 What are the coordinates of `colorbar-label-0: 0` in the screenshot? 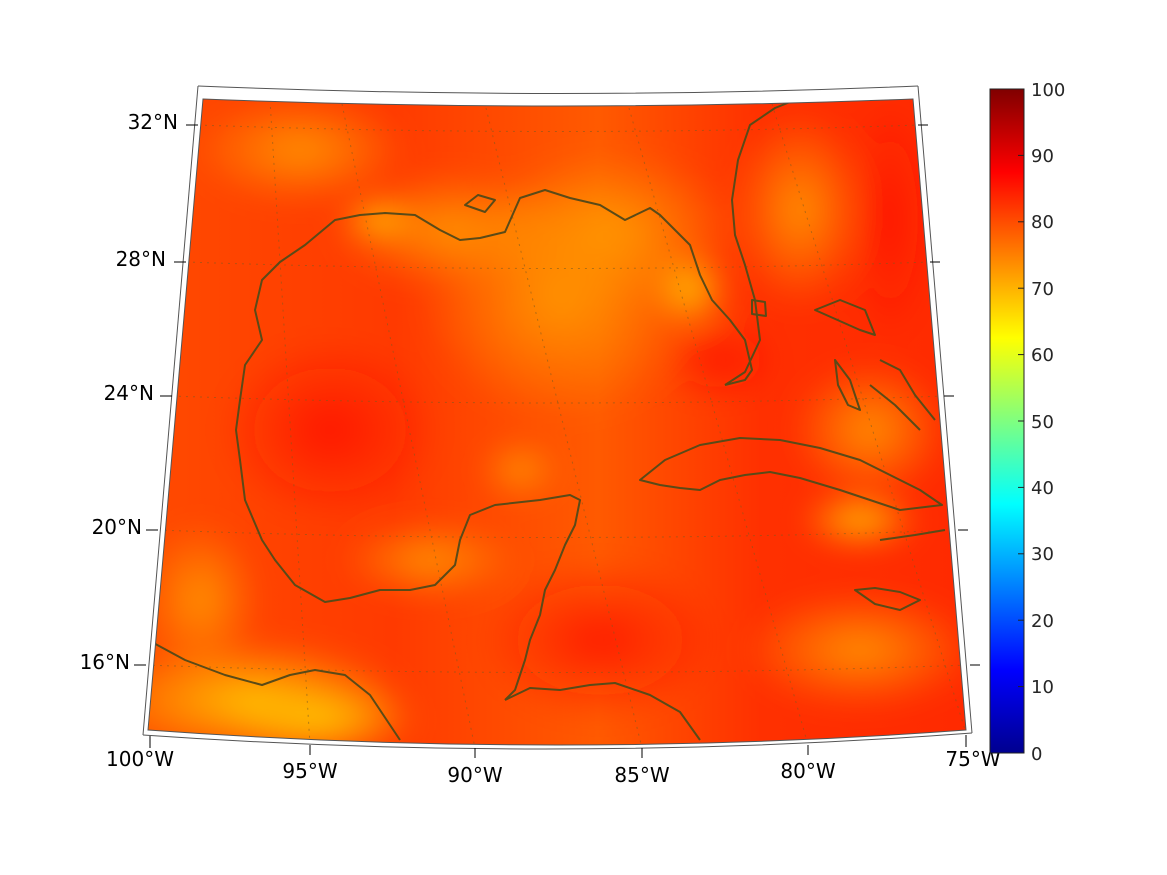 It's located at (1036, 754).